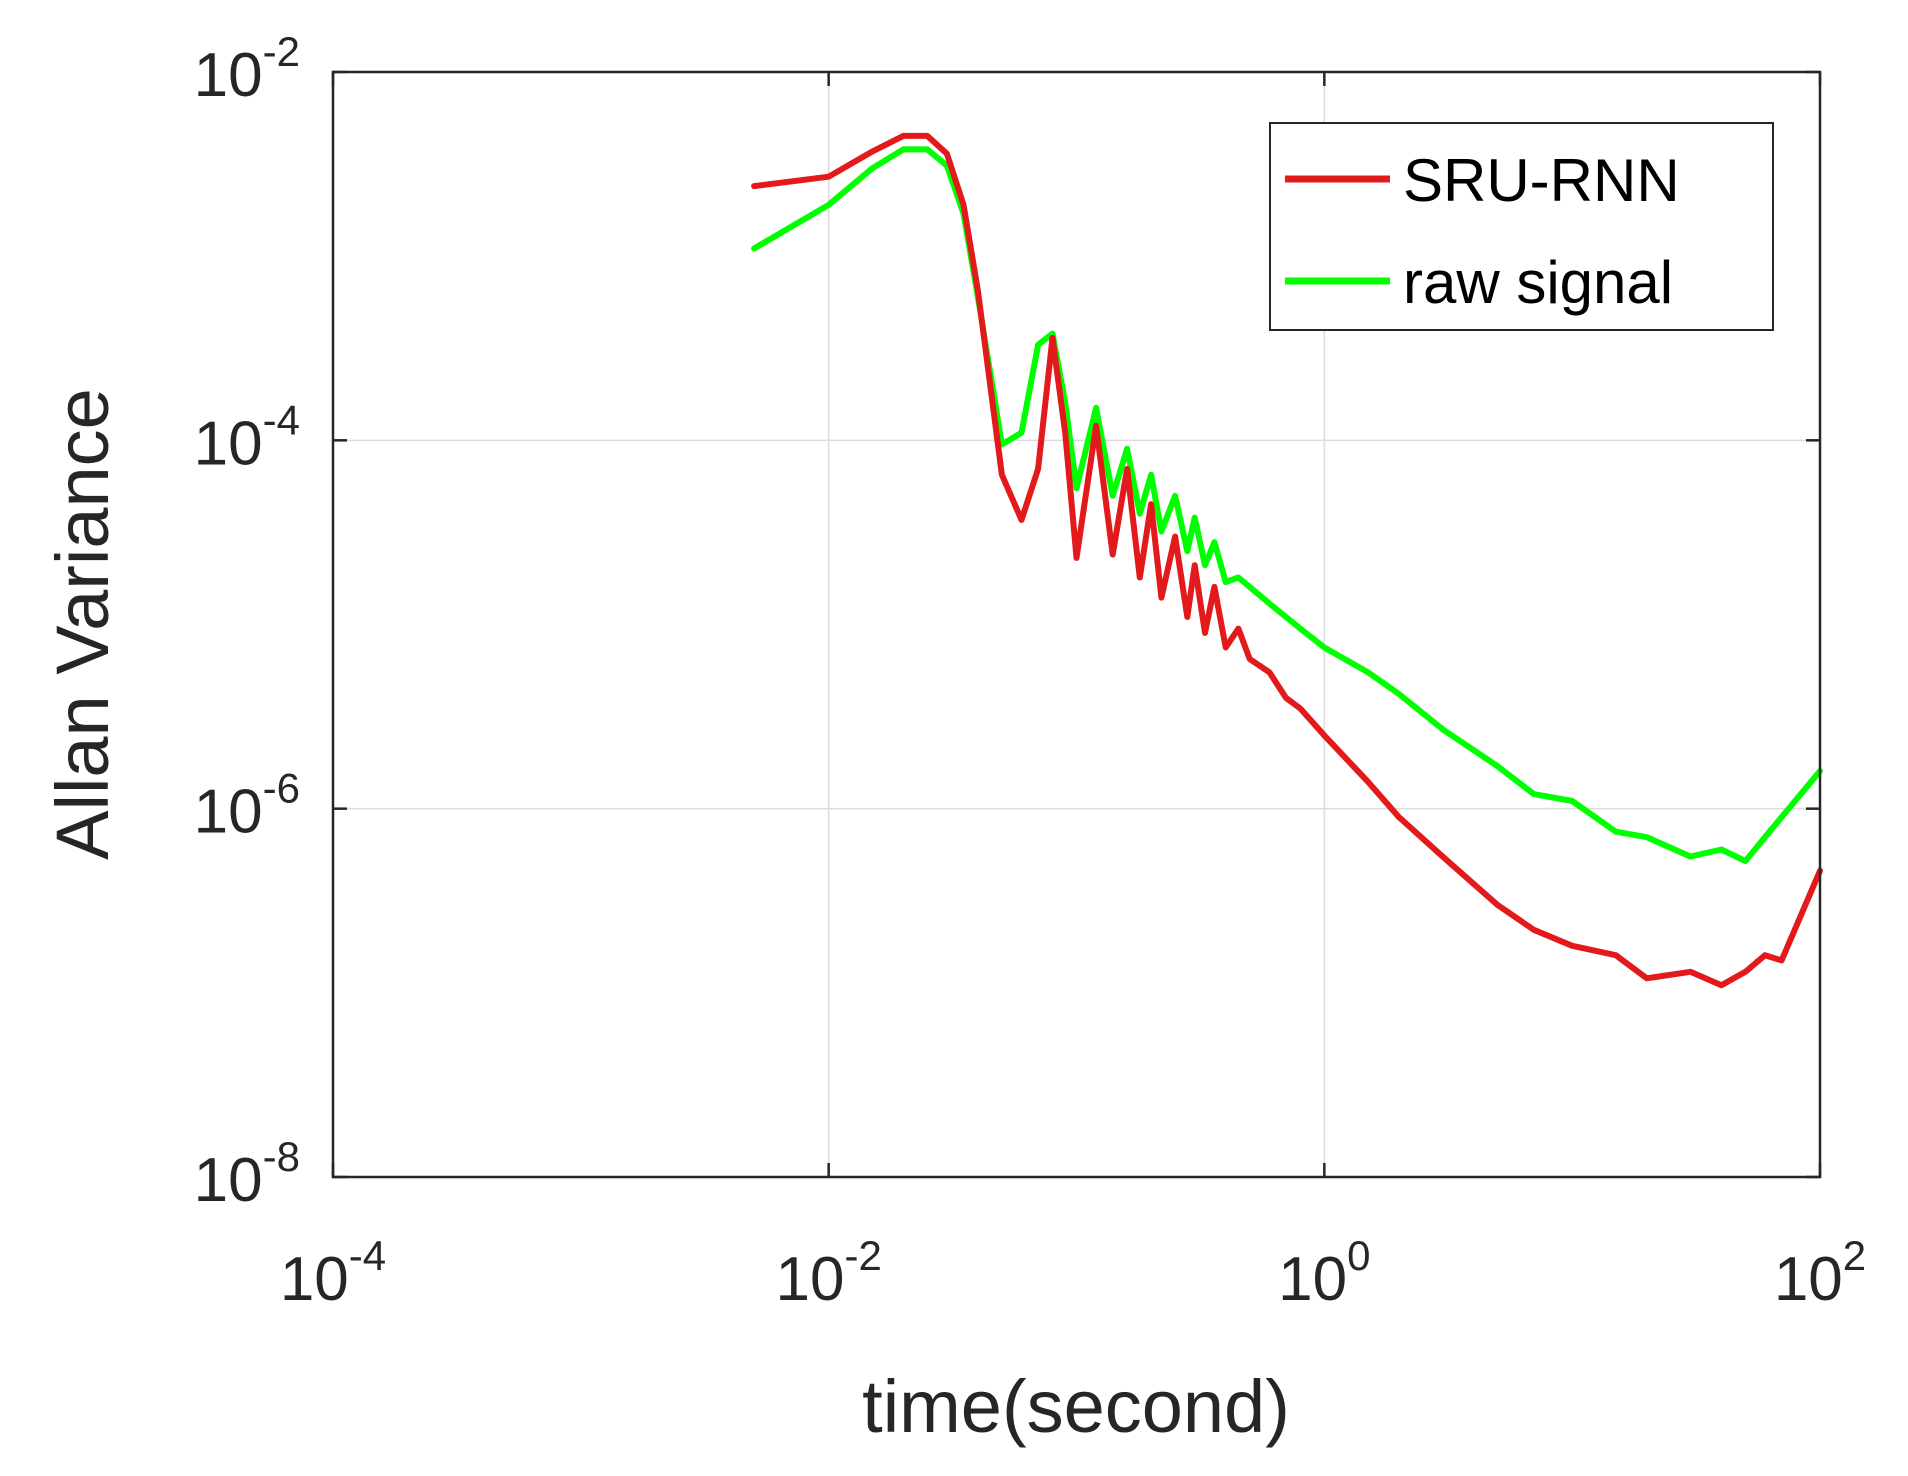  What do you see at coordinates (829, 1273) in the screenshot?
I see `x-tick-label: 10⁻²` at bounding box center [829, 1273].